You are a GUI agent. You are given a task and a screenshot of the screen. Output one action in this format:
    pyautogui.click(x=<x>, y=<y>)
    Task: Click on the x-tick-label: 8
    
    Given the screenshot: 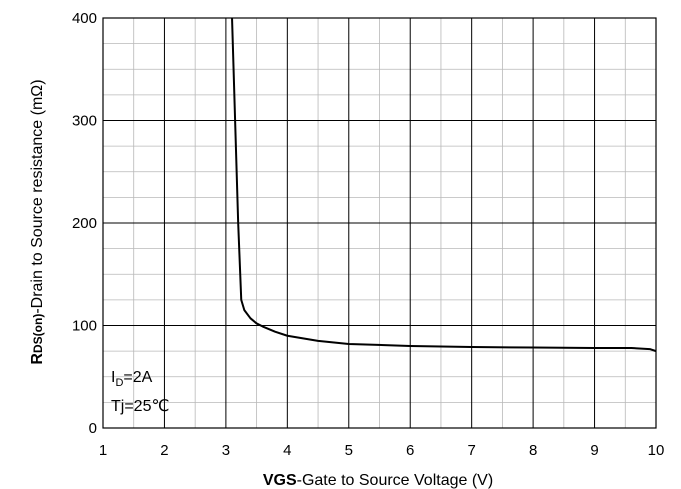 What is the action you would take?
    pyautogui.click(x=533, y=450)
    